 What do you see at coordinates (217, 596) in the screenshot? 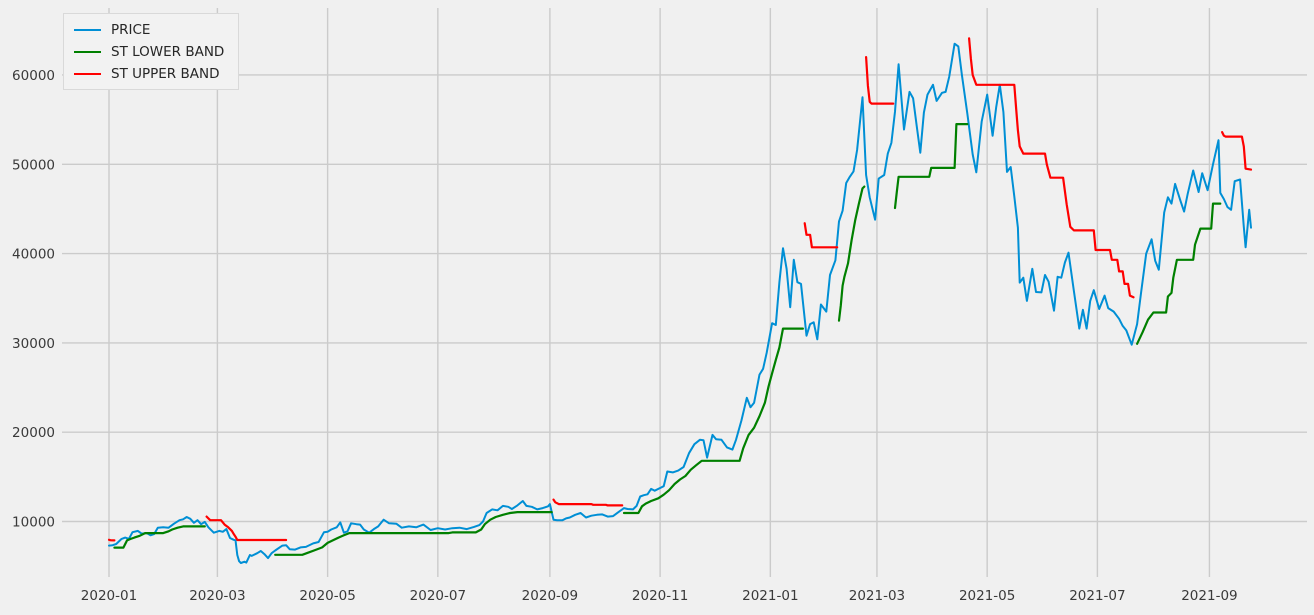
I see `x-tick-label: 2020-03` at bounding box center [217, 596].